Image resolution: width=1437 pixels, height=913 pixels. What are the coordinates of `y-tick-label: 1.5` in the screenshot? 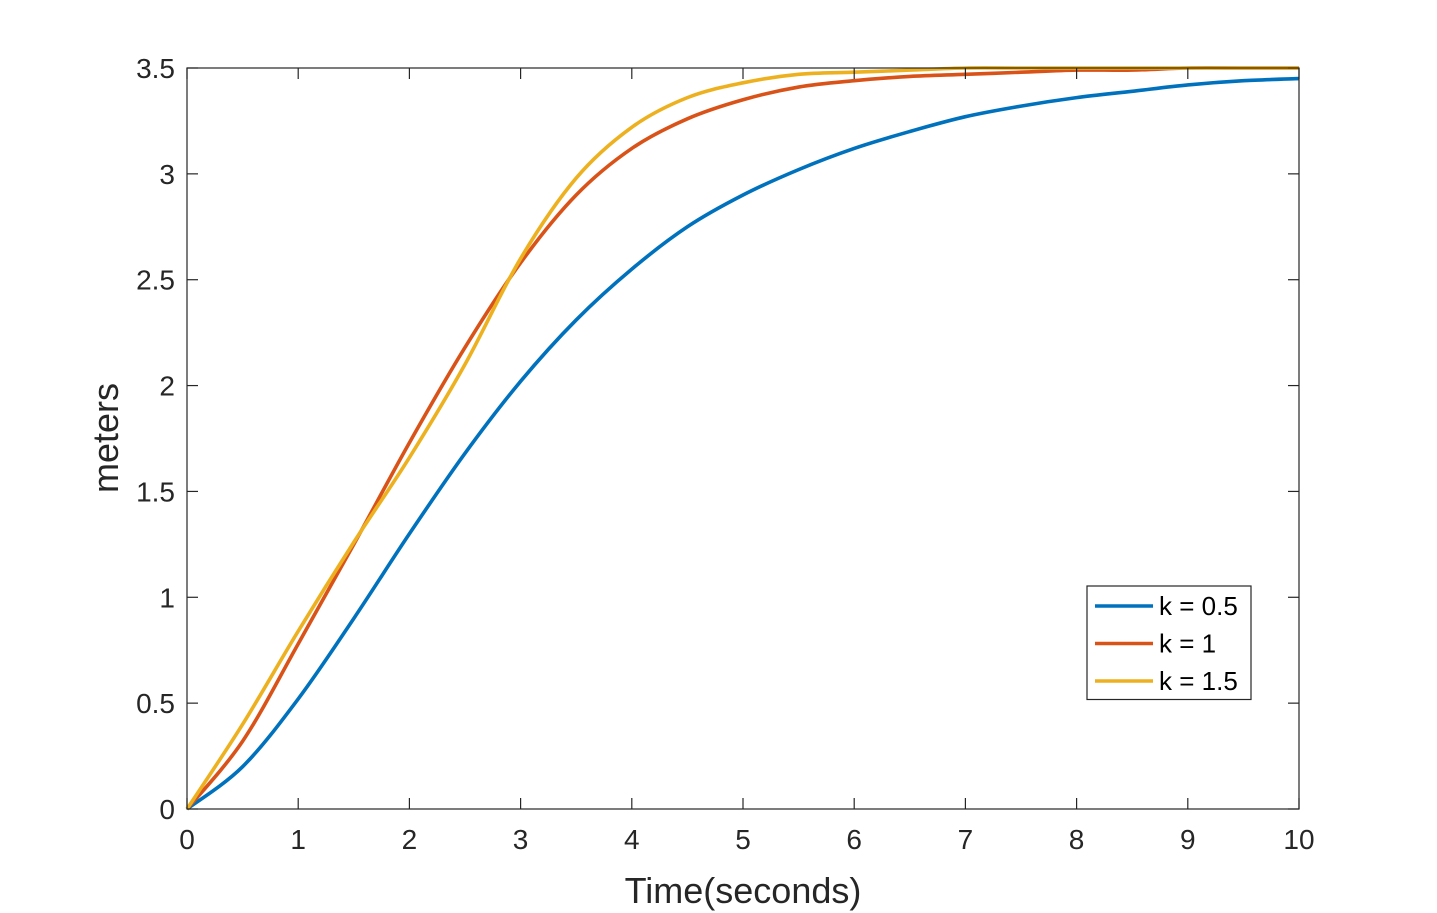 It's located at (155, 491).